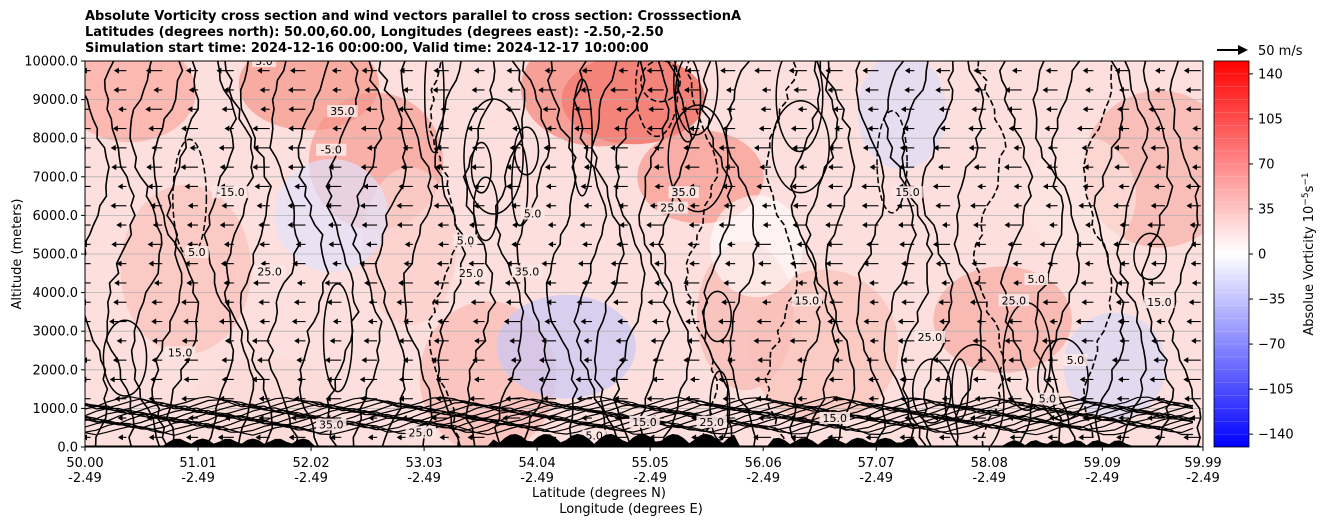 Image resolution: width=1332 pixels, height=526 pixels. What do you see at coordinates (876, 463) in the screenshot?
I see `x-tick-label-latitude: 57.07` at bounding box center [876, 463].